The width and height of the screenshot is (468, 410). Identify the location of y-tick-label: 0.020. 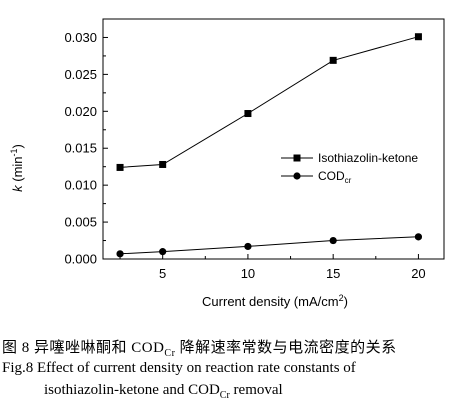
(80, 111).